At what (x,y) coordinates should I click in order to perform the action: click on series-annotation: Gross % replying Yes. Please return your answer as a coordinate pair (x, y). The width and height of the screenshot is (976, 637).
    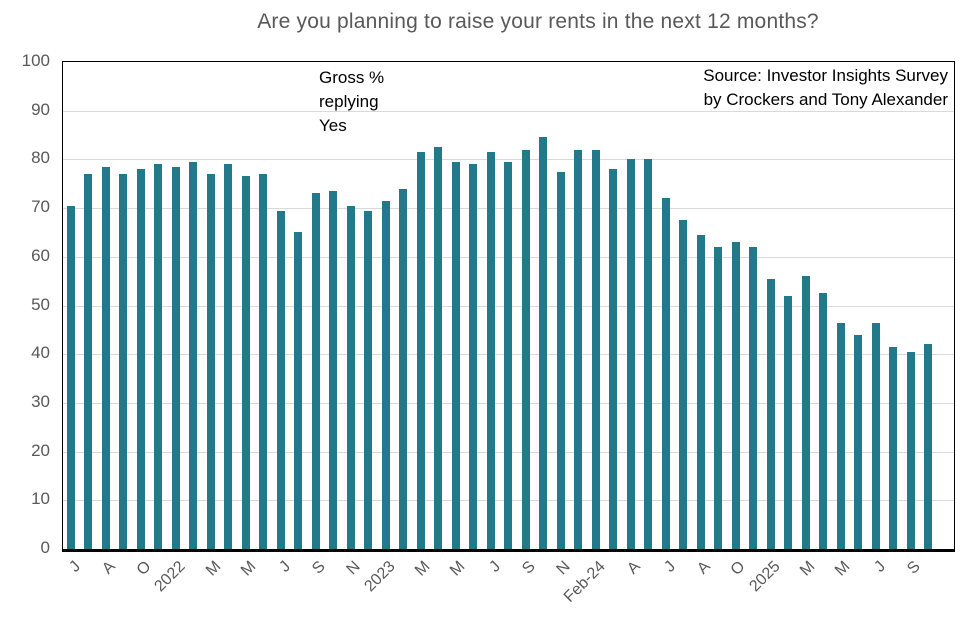
    Looking at the image, I should click on (351, 102).